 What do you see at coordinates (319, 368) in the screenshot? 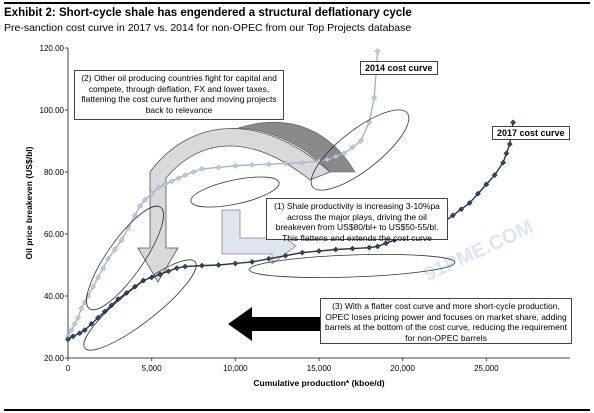
I see `x-tick-label: 15,000` at bounding box center [319, 368].